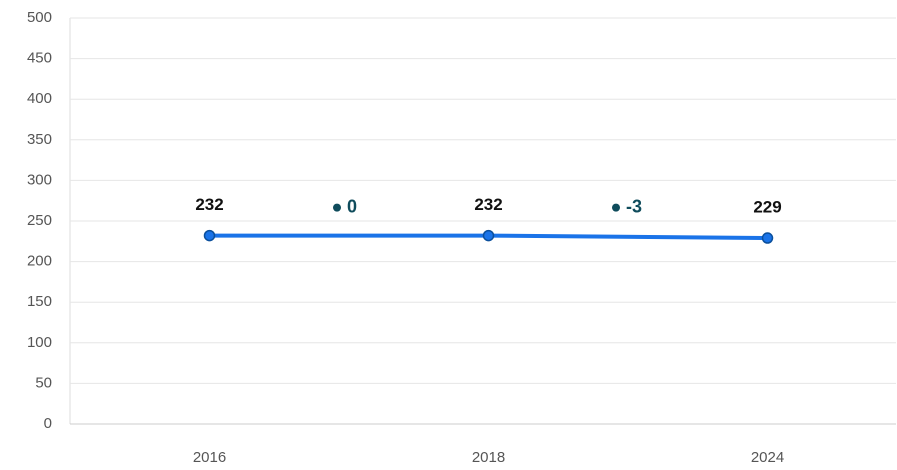  I want to click on y-tick-label: 500, so click(39, 17).